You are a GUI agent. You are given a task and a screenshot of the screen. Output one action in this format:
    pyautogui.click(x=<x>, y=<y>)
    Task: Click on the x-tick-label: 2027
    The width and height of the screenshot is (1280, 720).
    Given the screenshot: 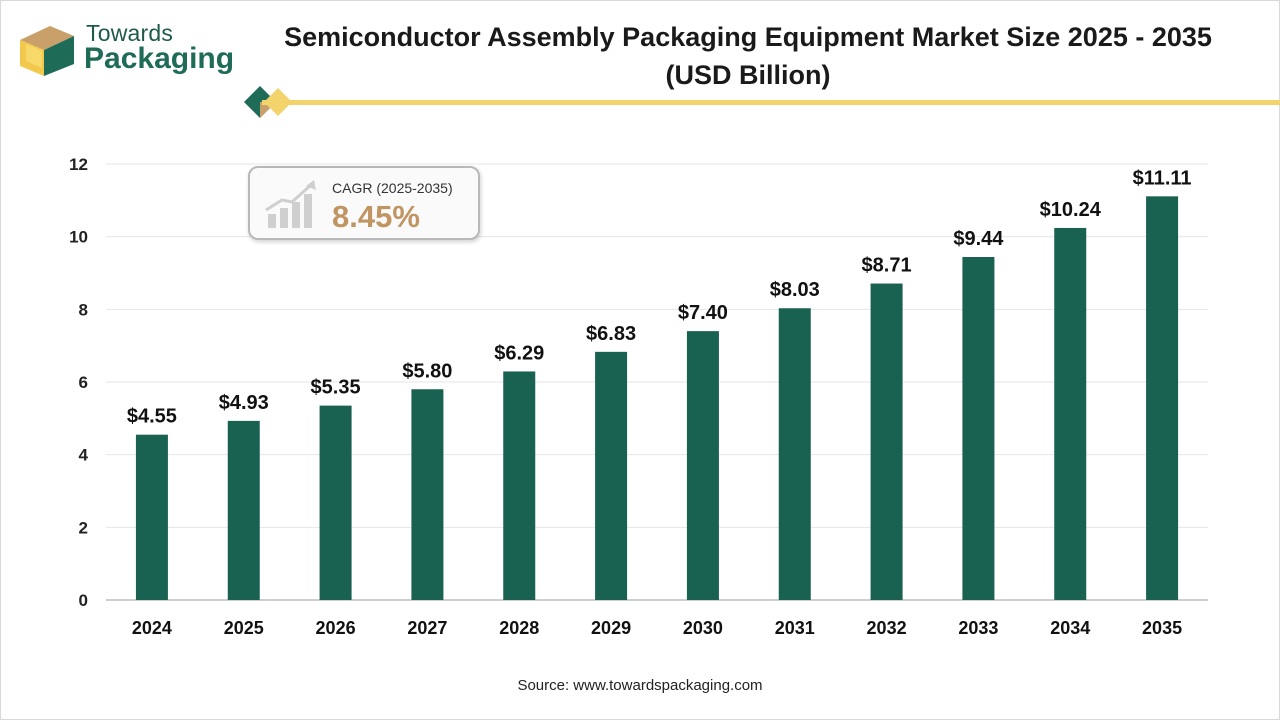 What is the action you would take?
    pyautogui.click(x=427, y=628)
    